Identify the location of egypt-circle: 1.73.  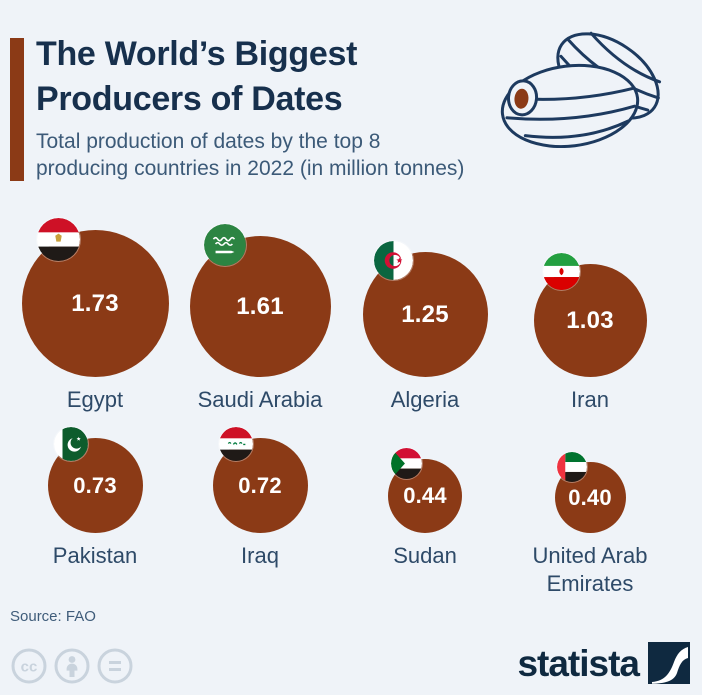
(95, 303).